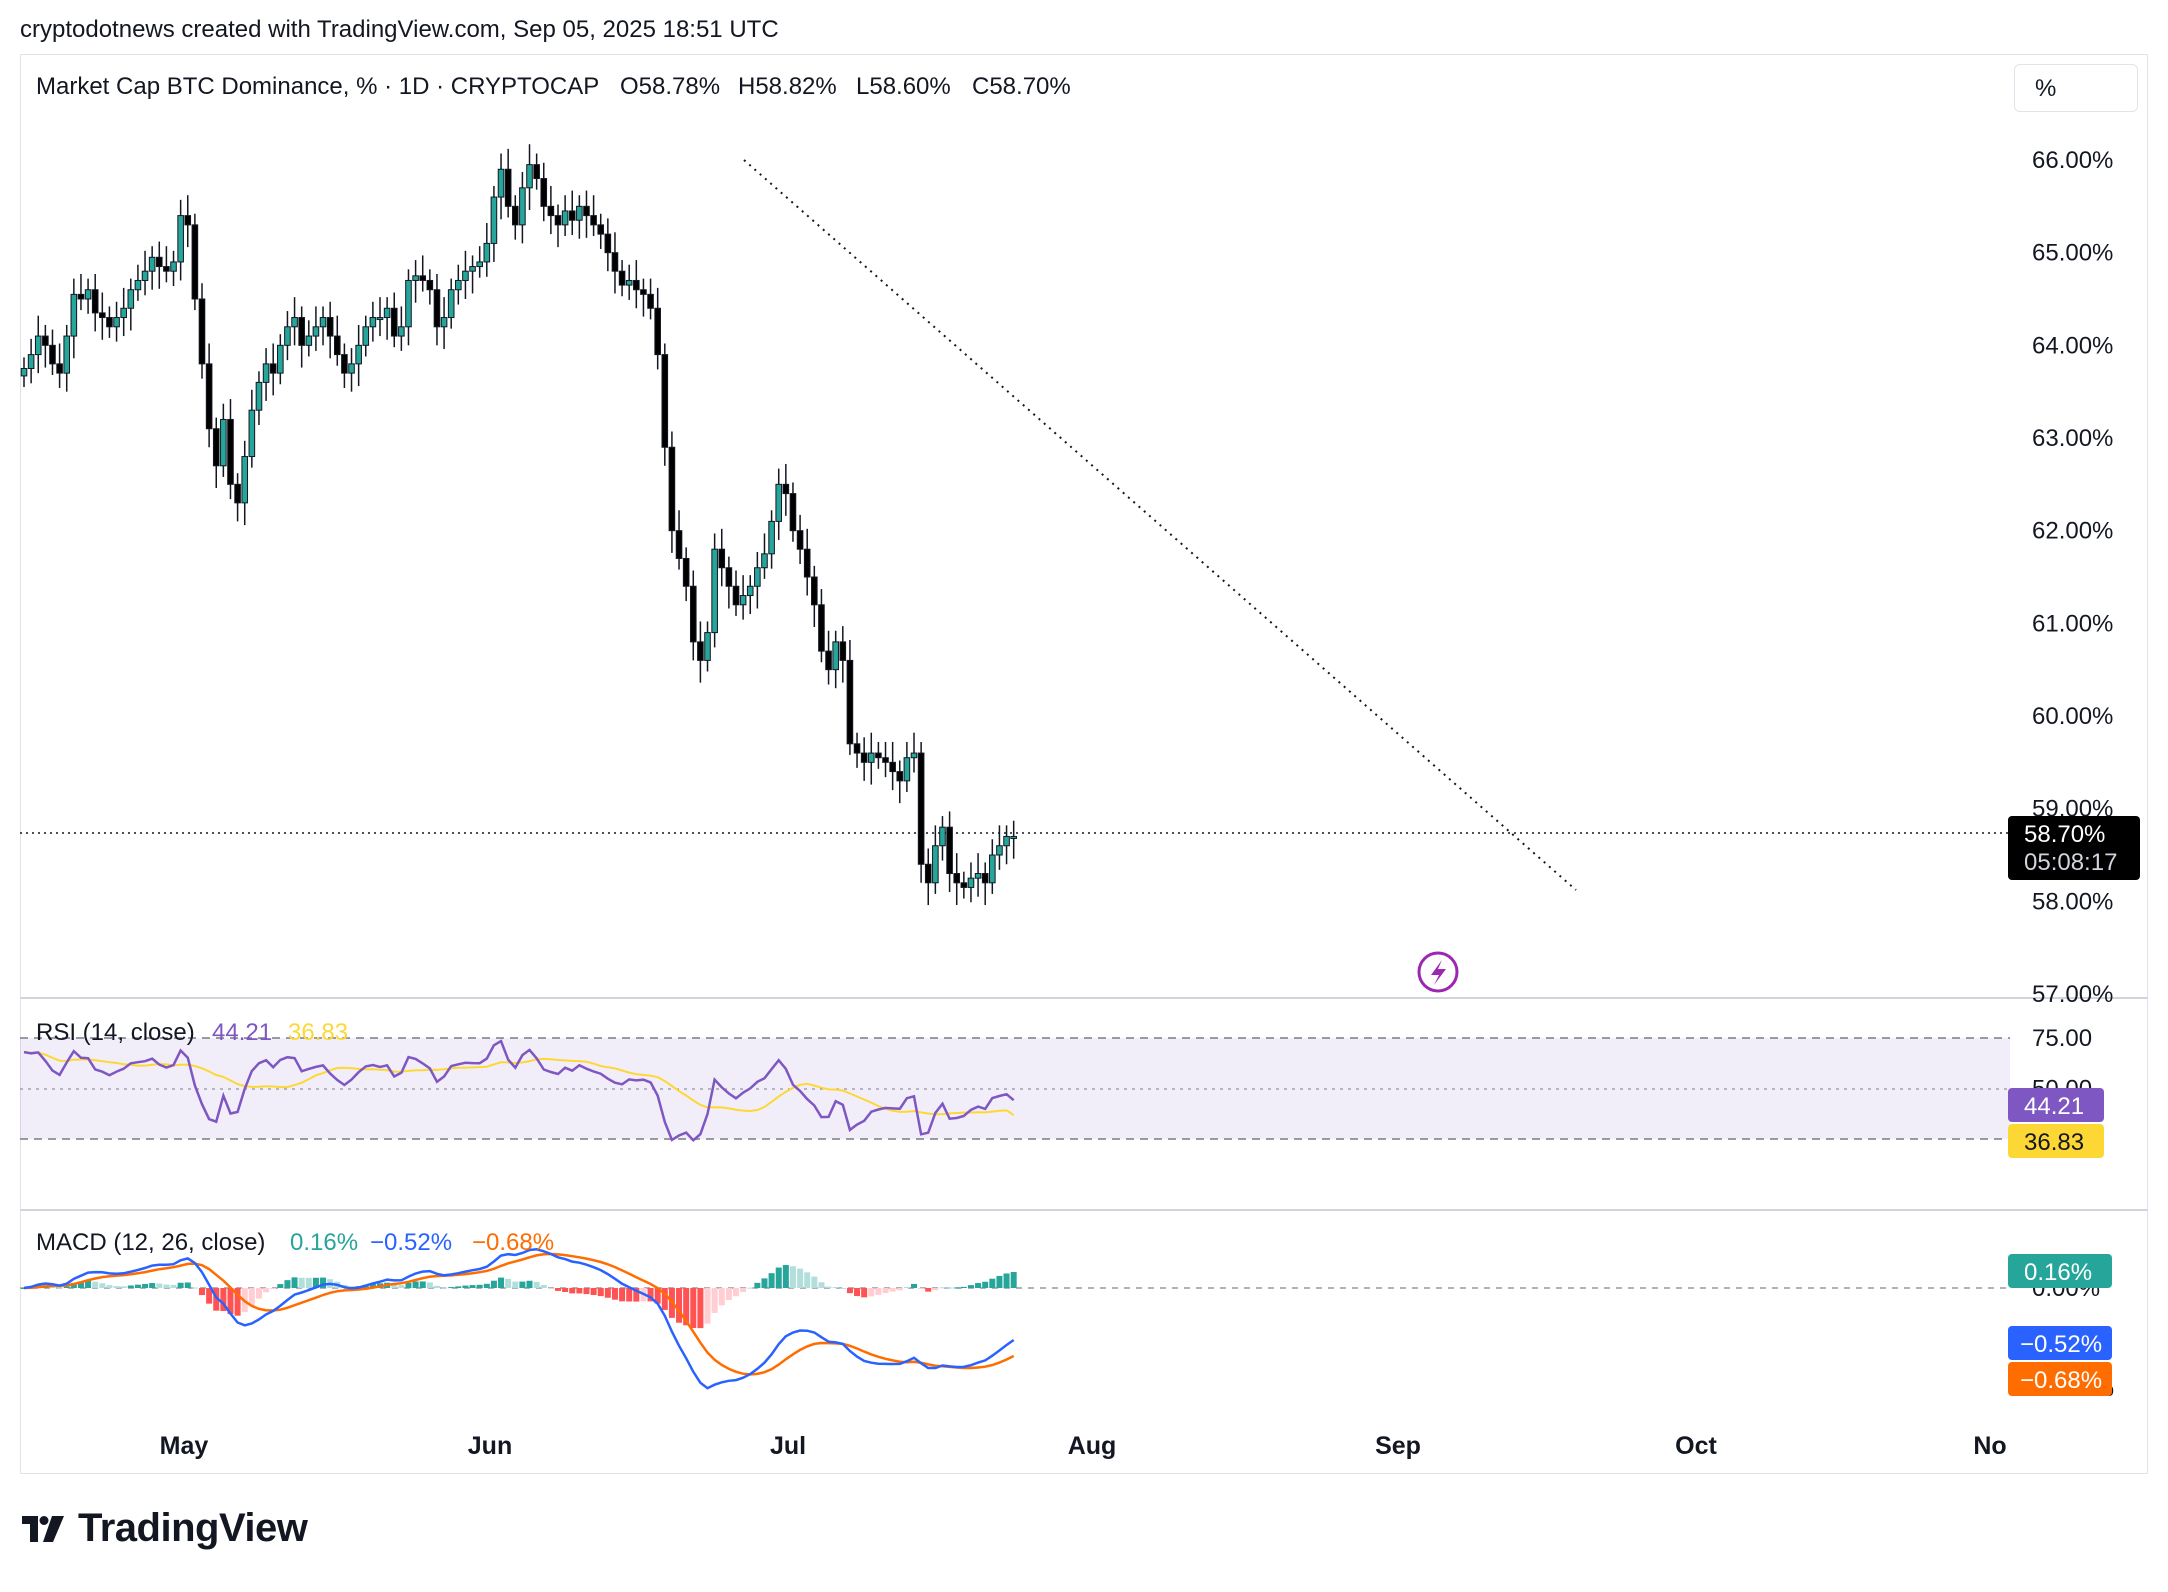 The image size is (2168, 1592). I want to click on time-tick-label: Jul, so click(788, 1446).